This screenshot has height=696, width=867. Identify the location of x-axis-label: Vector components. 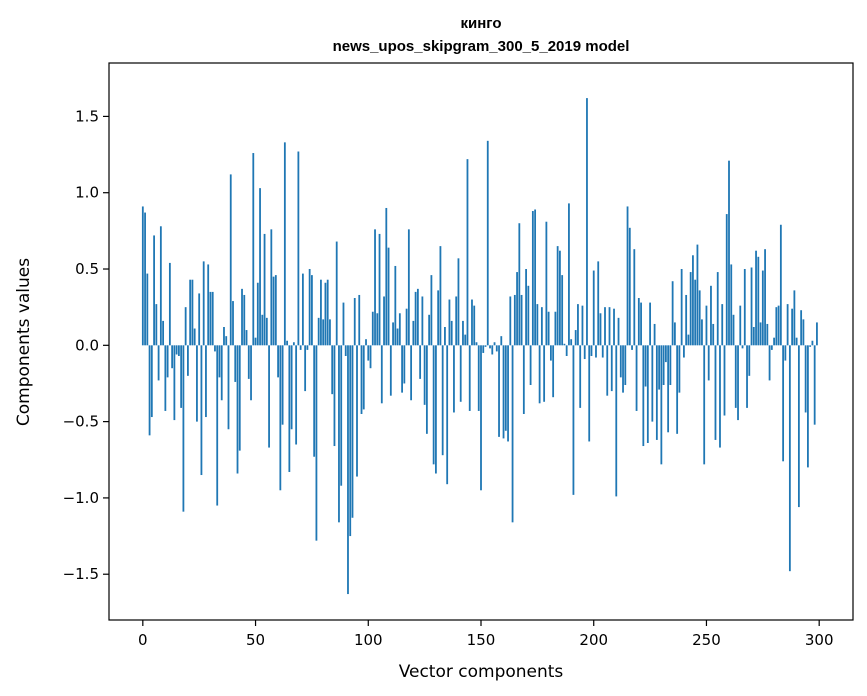
(481, 672).